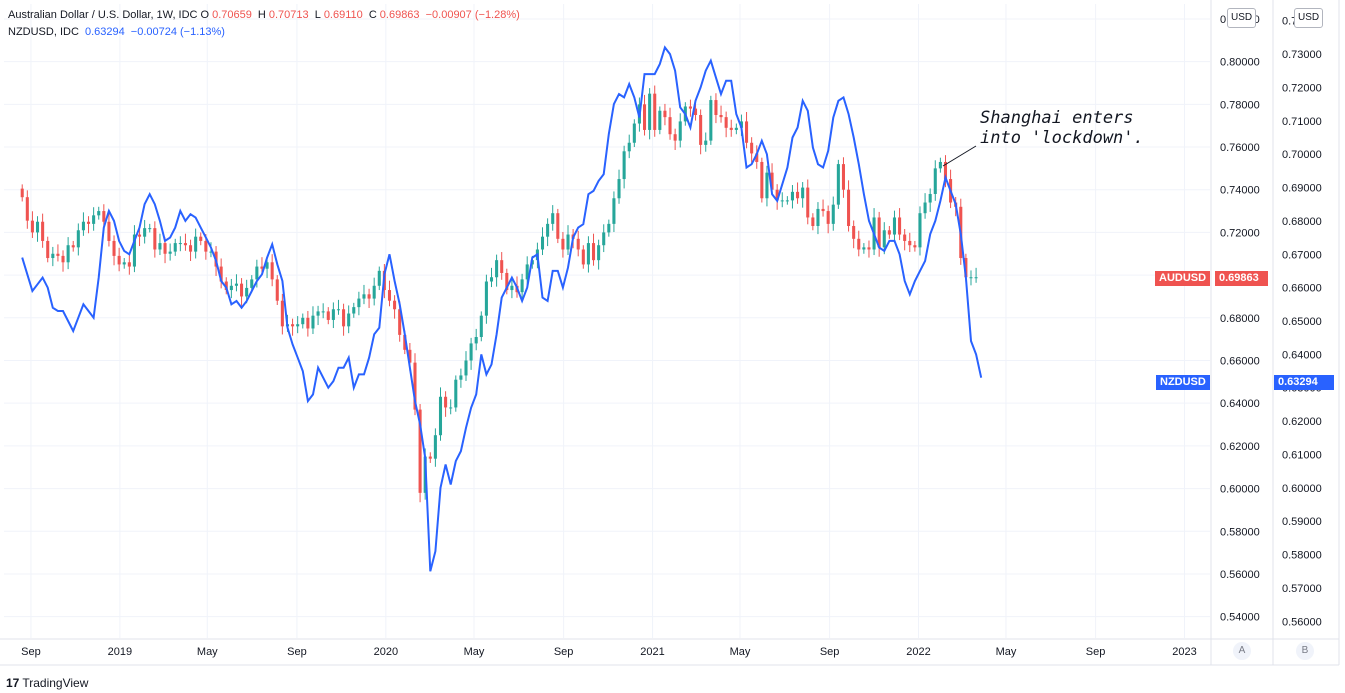 The height and width of the screenshot is (693, 1345). Describe the element at coordinates (1184, 652) in the screenshot. I see `time-axis-tick-label: 2023` at that location.